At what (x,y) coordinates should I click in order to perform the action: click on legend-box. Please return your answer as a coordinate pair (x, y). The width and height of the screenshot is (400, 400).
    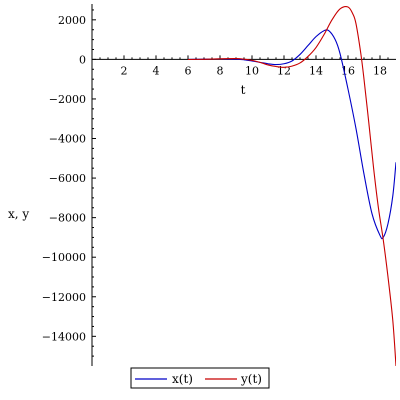
    Looking at the image, I should click on (200, 378).